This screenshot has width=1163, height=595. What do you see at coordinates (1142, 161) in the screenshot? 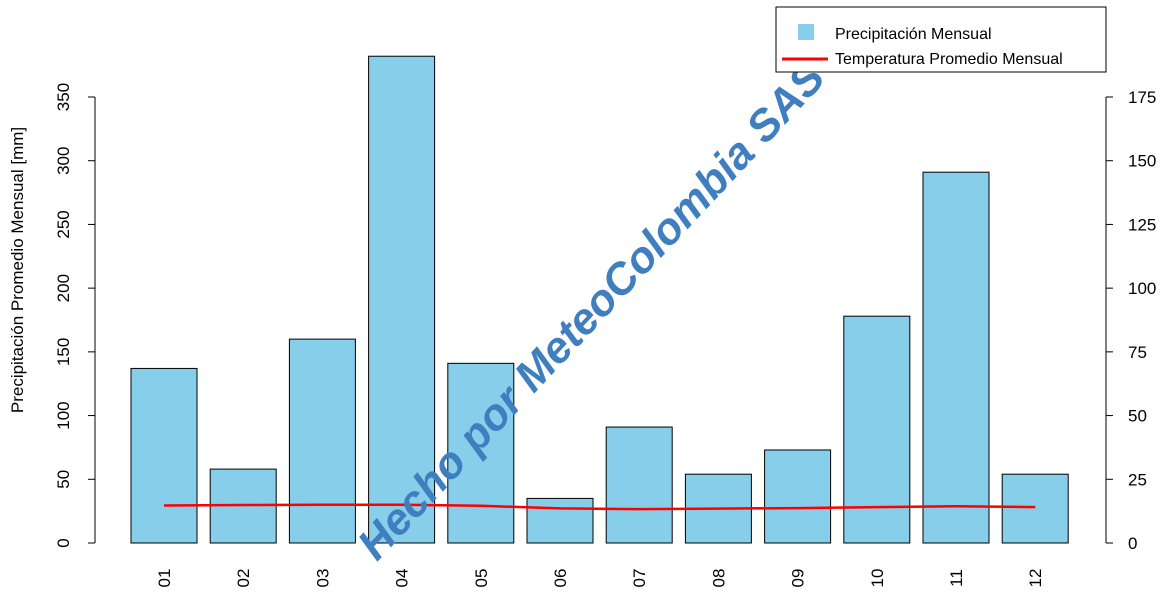
I see `right-axis-tick-label: 150` at bounding box center [1142, 161].